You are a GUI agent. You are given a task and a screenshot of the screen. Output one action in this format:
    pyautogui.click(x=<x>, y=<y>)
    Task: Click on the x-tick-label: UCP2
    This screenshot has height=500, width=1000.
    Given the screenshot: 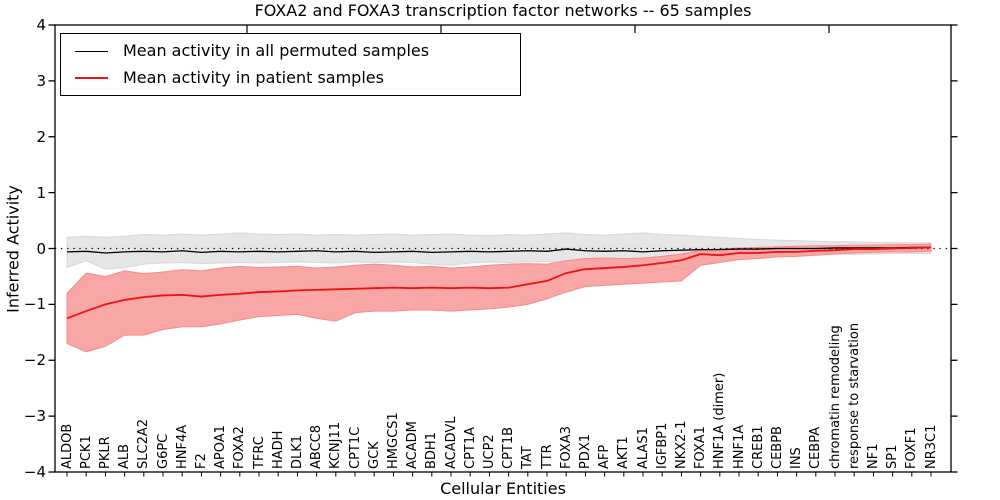 What is the action you would take?
    pyautogui.click(x=489, y=451)
    